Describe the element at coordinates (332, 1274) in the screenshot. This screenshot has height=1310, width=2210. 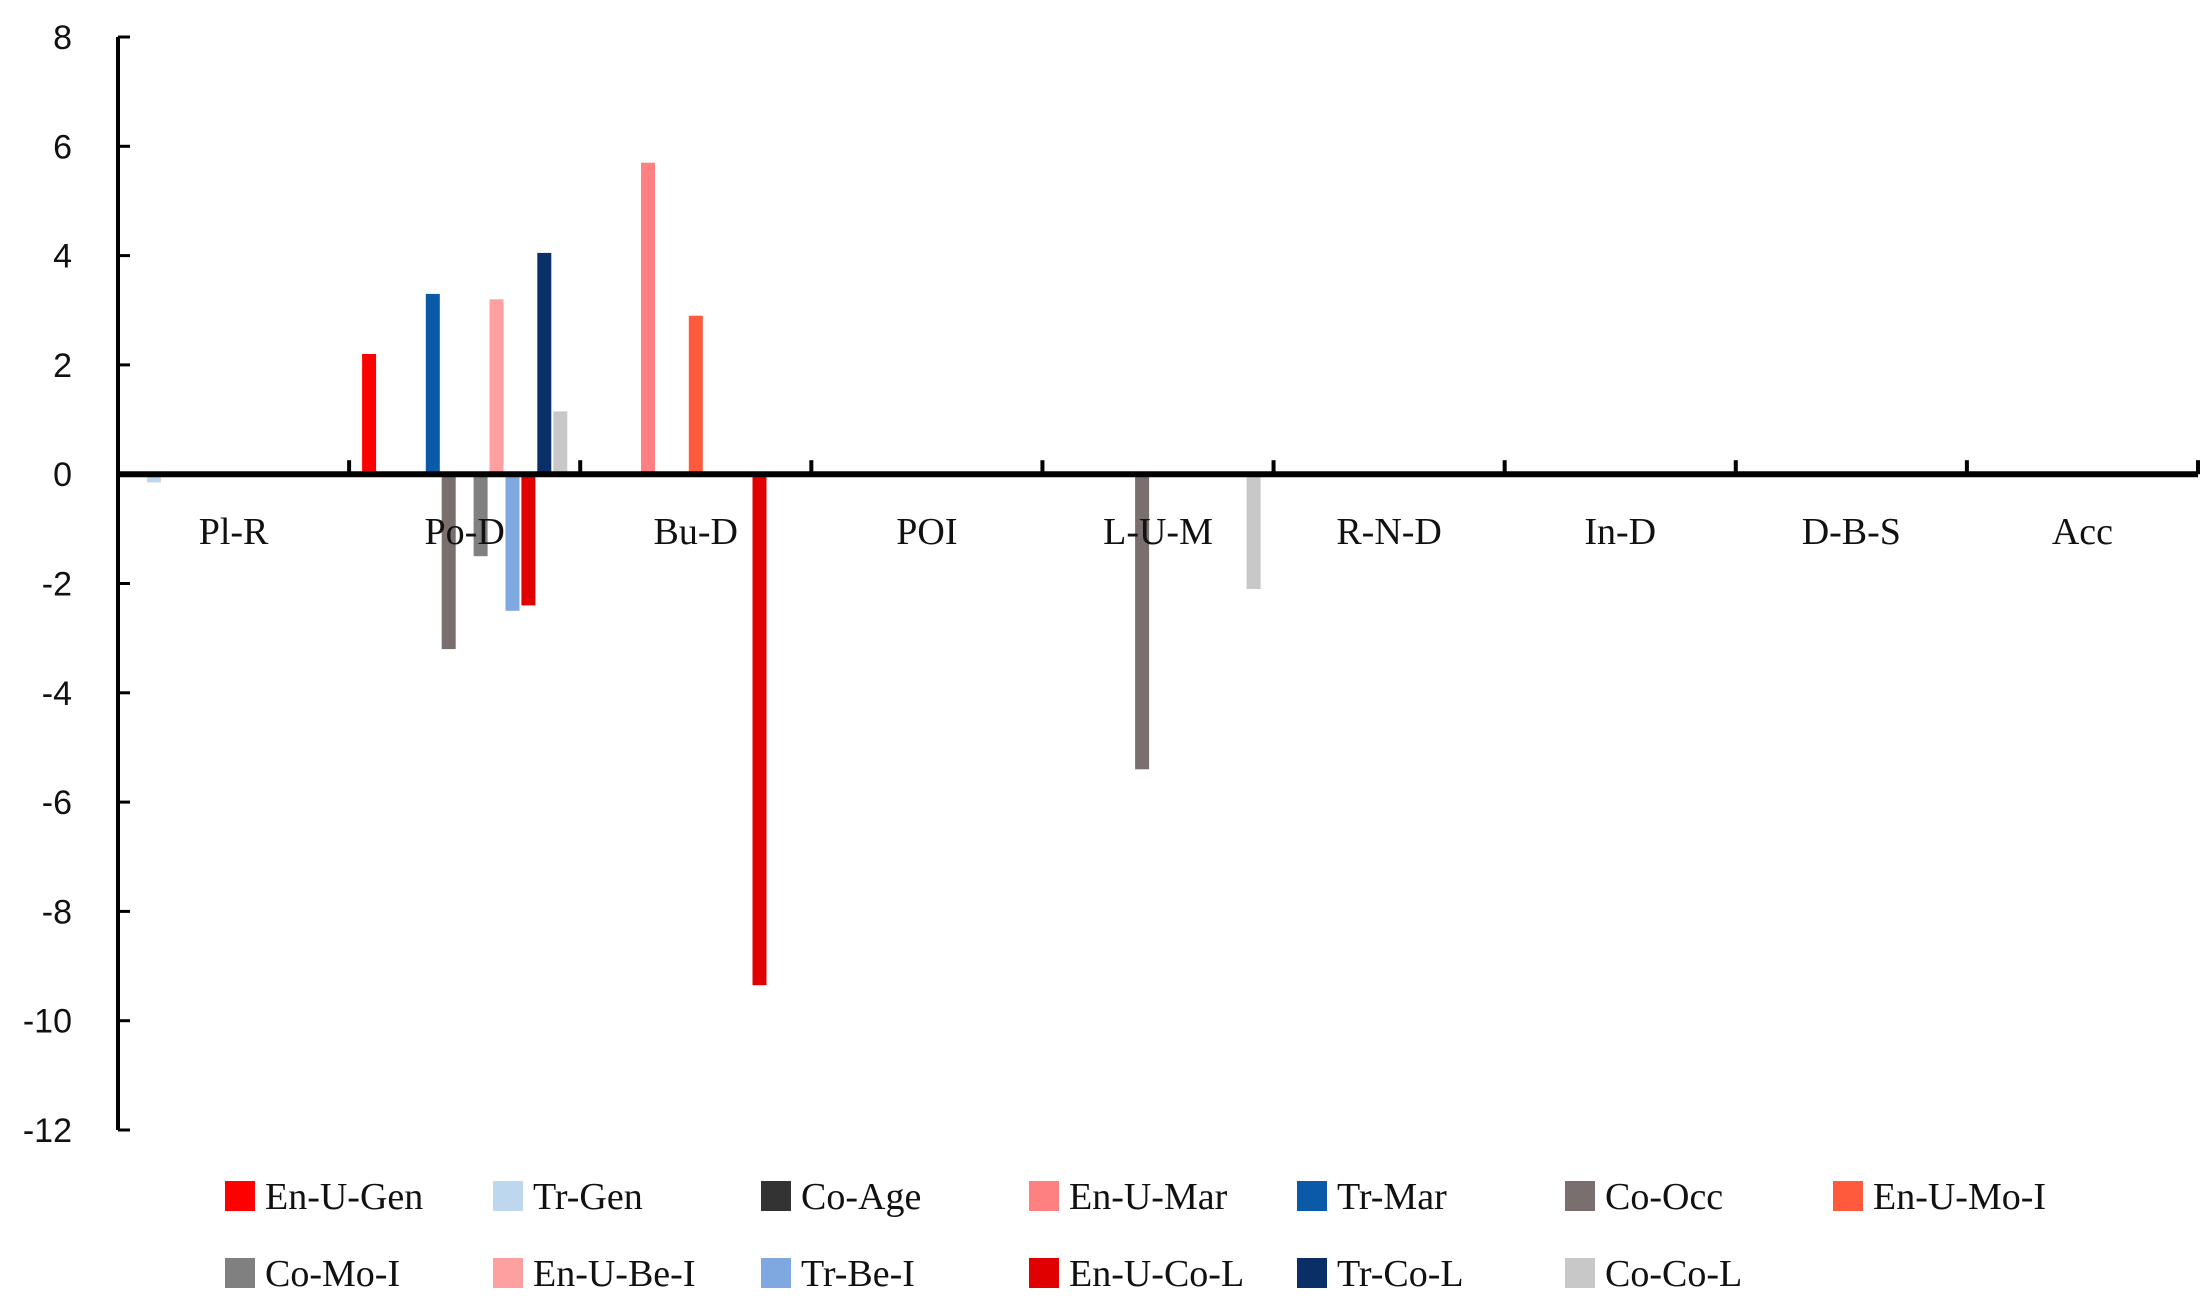
I see `legend-label: Co-Mo-I` at that location.